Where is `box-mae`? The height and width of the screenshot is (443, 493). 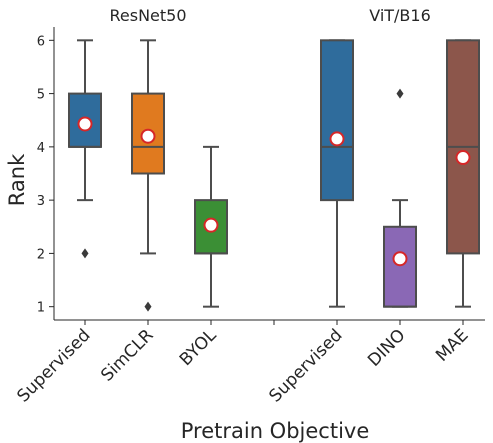
box-mae is located at coordinates (463, 173).